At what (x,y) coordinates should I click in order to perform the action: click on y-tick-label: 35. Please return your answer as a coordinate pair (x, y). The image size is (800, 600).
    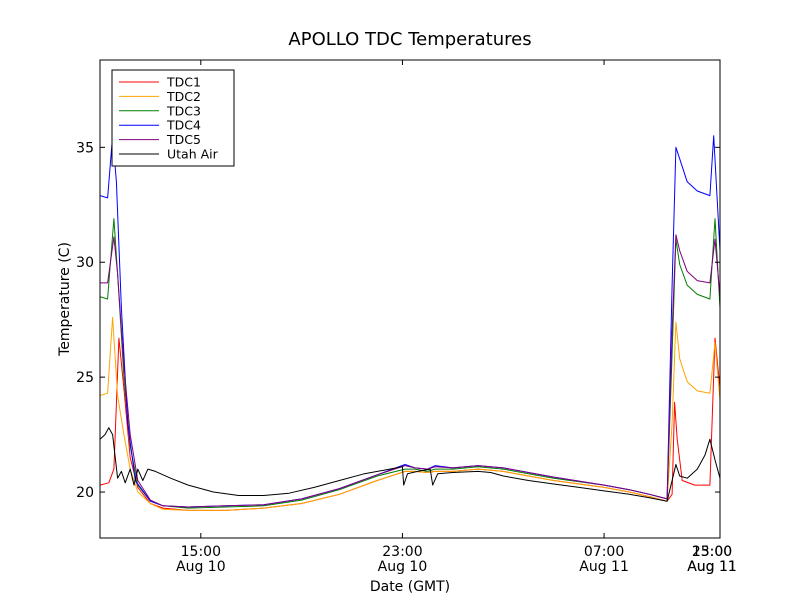
    Looking at the image, I should click on (85, 148).